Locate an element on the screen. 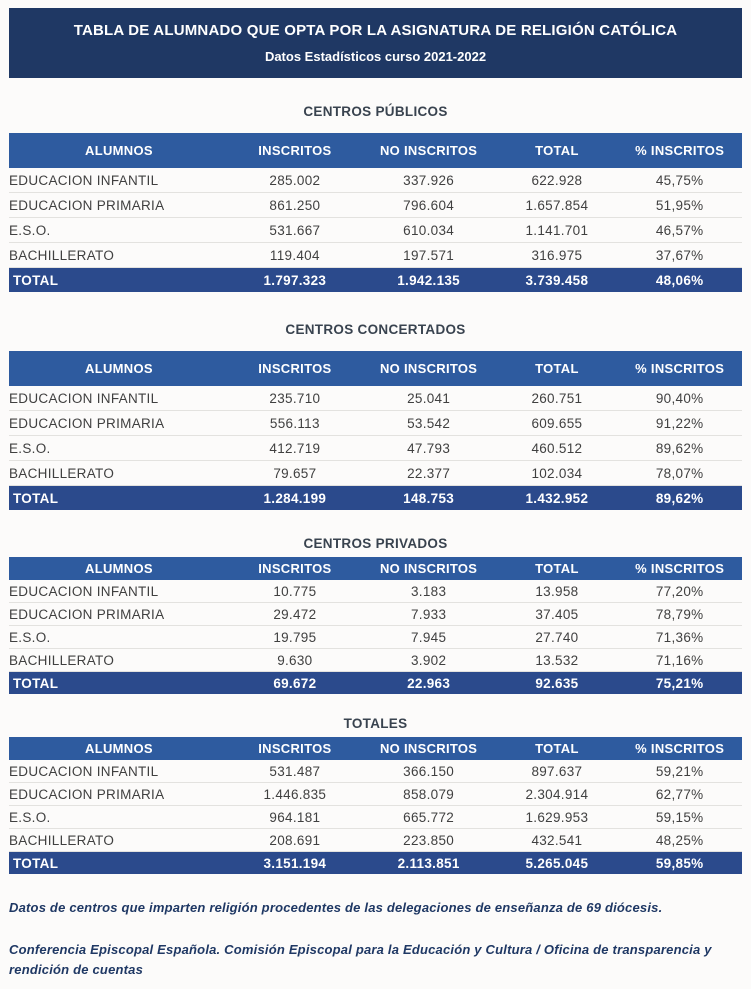 The height and width of the screenshot is (989, 751). total-row: TOTAL 3.151.194 2.113.851 5.265.045 59,85% is located at coordinates (375, 862).